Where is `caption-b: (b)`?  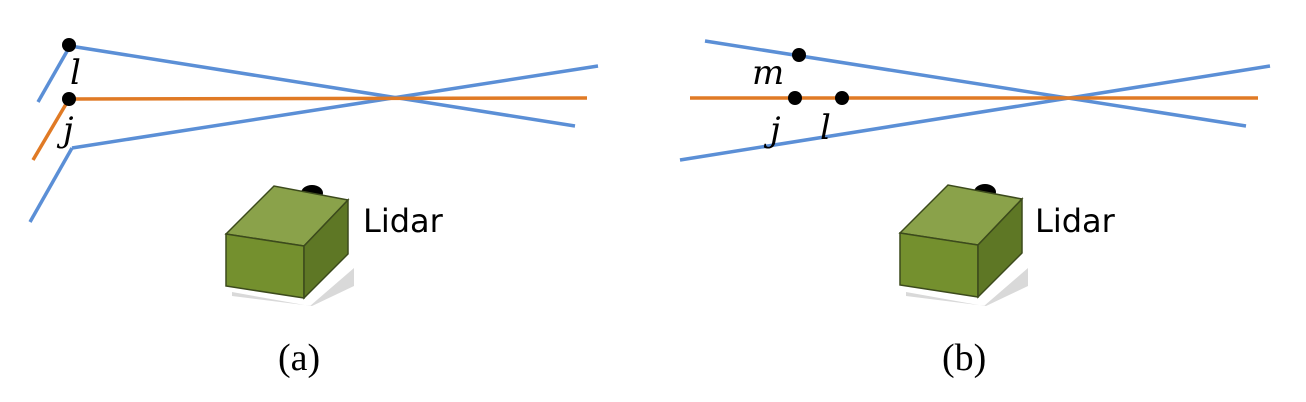
caption-b: (b) is located at coordinates (964, 358).